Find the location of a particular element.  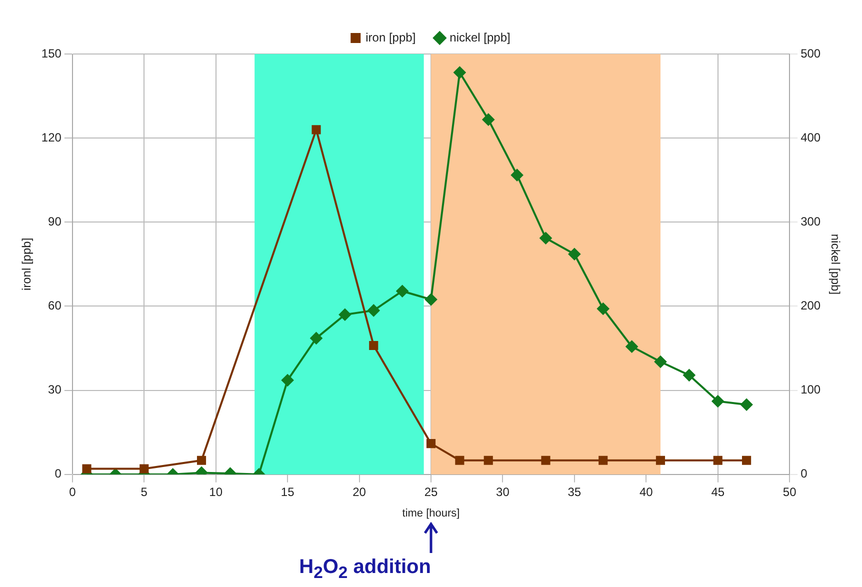

x-tick-label: 30 is located at coordinates (503, 491).